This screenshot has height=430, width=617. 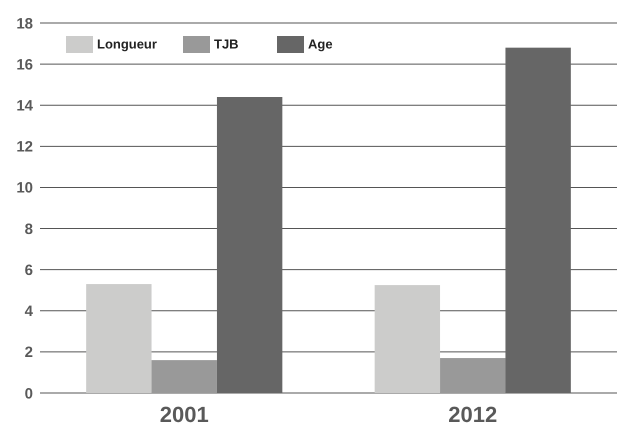 I want to click on legend-label: Age, so click(x=320, y=44).